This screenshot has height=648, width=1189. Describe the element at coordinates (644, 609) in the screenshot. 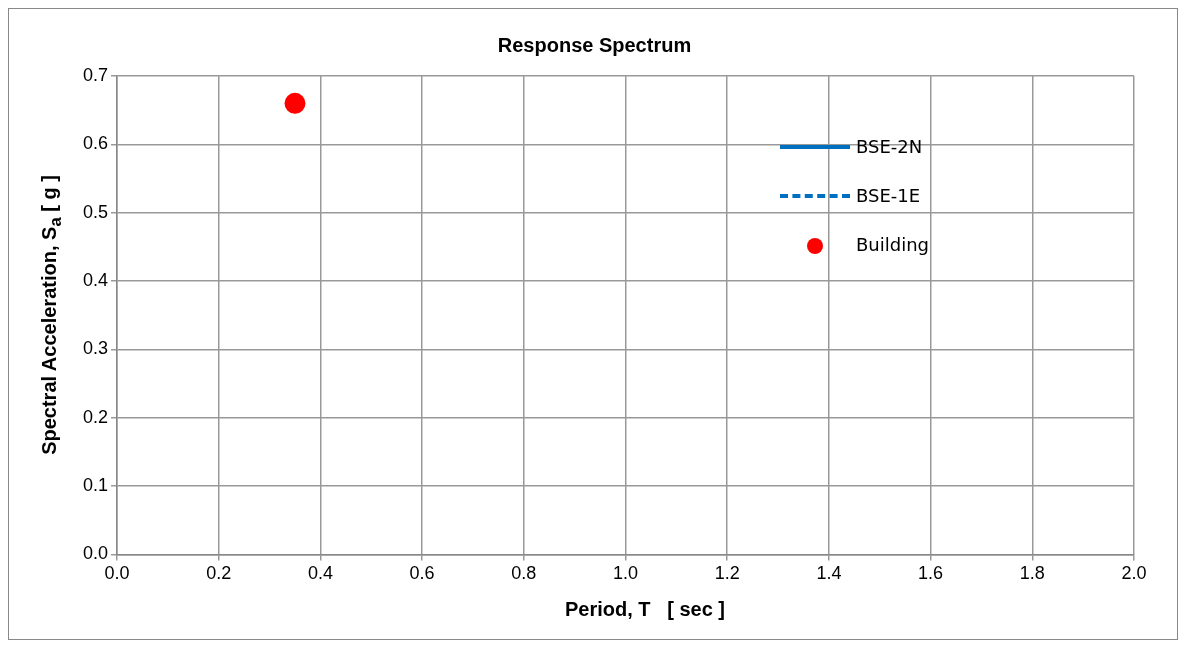

I see `x-axis-title: Period, T [ sec ]` at that location.